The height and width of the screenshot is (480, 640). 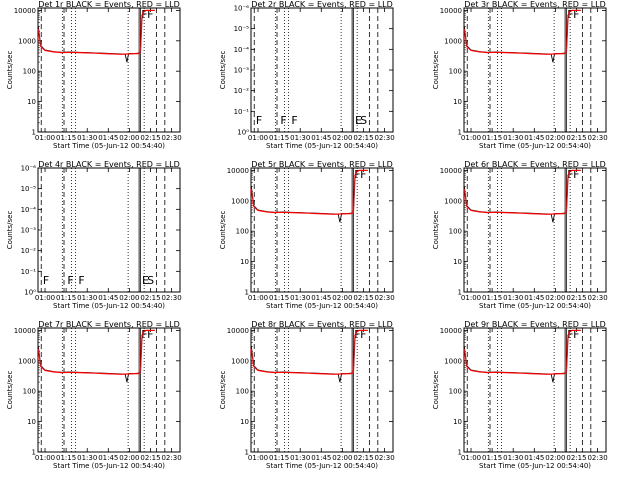 I want to click on y-tick-label: 10⁻⁵, so click(x=242, y=29).